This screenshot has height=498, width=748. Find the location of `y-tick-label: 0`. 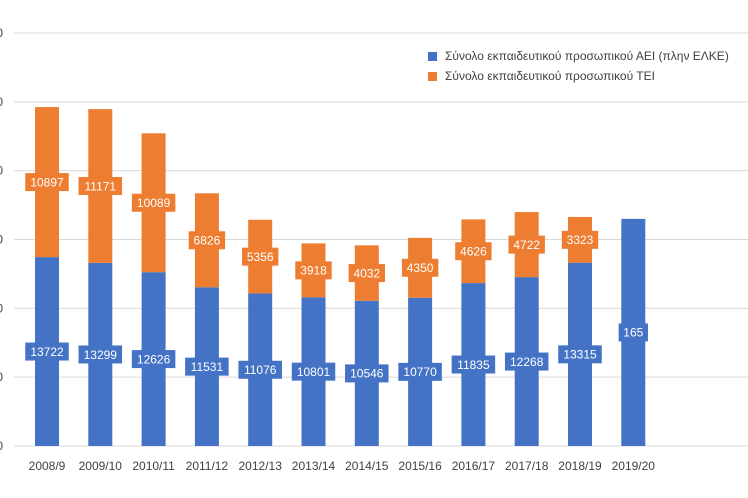

y-tick-label: 0 is located at coordinates (1, 446).